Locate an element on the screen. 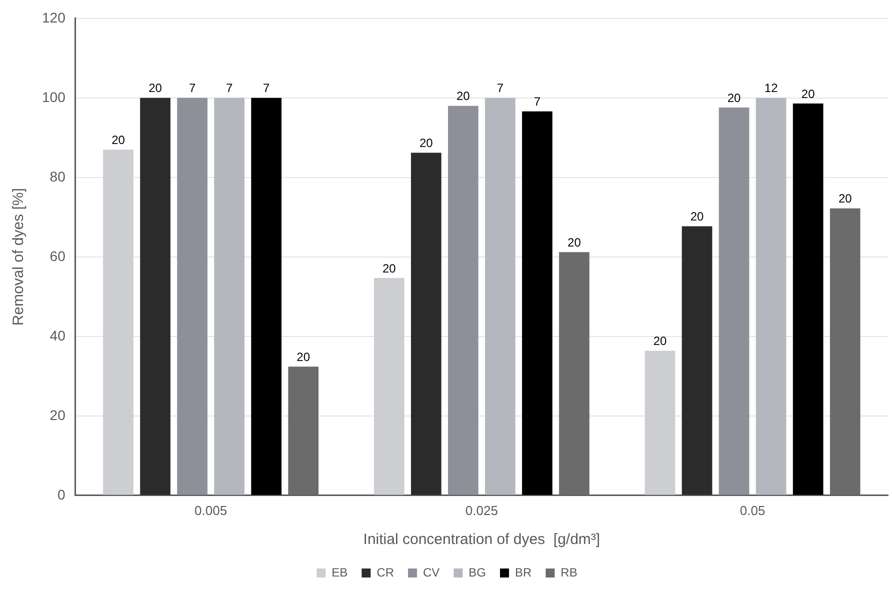 This screenshot has height=593, width=892. y-tick-label: 80 is located at coordinates (58, 176).